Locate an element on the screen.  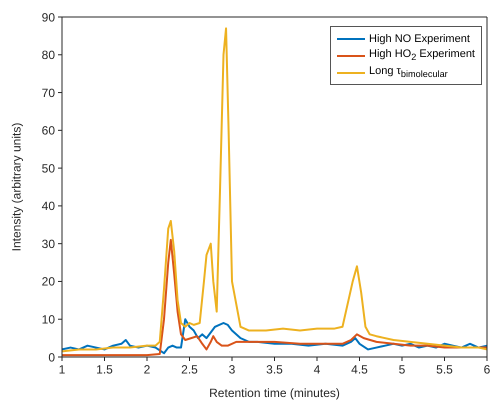
x-tick-label: 3 is located at coordinates (232, 369).